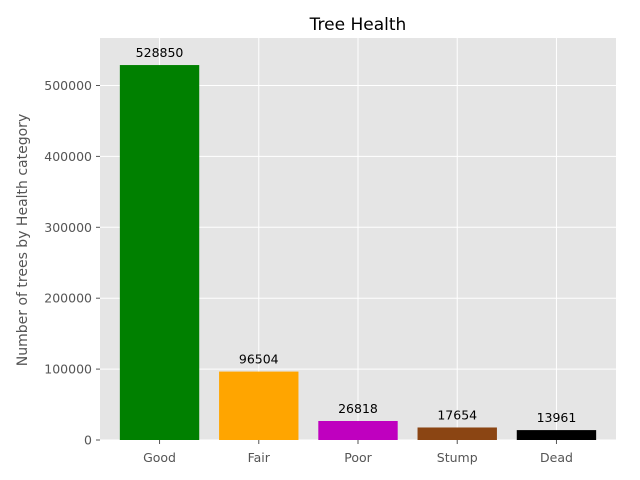 The height and width of the screenshot is (480, 640). Describe the element at coordinates (556, 457) in the screenshot. I see `x-tick-label: Dead` at that location.